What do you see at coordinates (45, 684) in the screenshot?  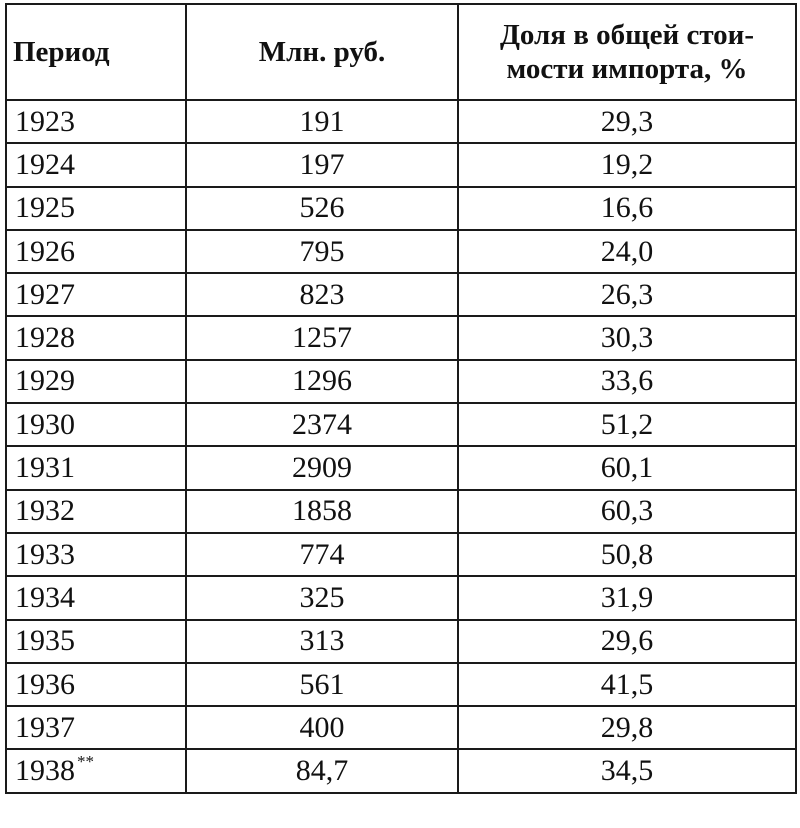 I see `period-value: 1936` at bounding box center [45, 684].